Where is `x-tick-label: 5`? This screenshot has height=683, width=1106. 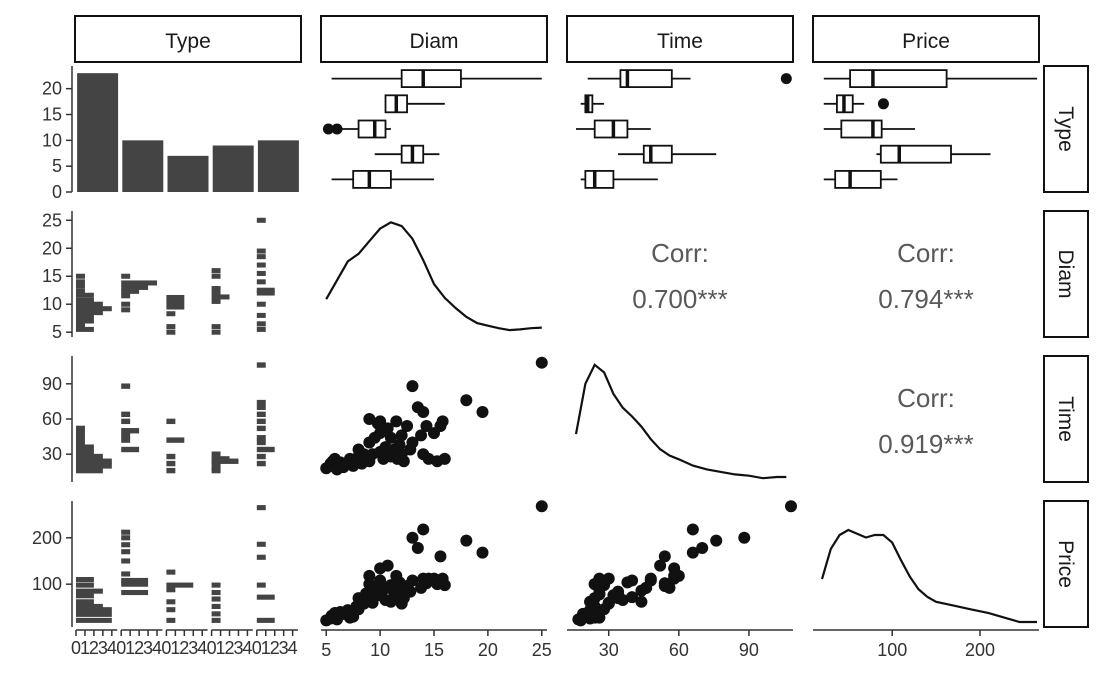 x-tick-label: 5 is located at coordinates (326, 650).